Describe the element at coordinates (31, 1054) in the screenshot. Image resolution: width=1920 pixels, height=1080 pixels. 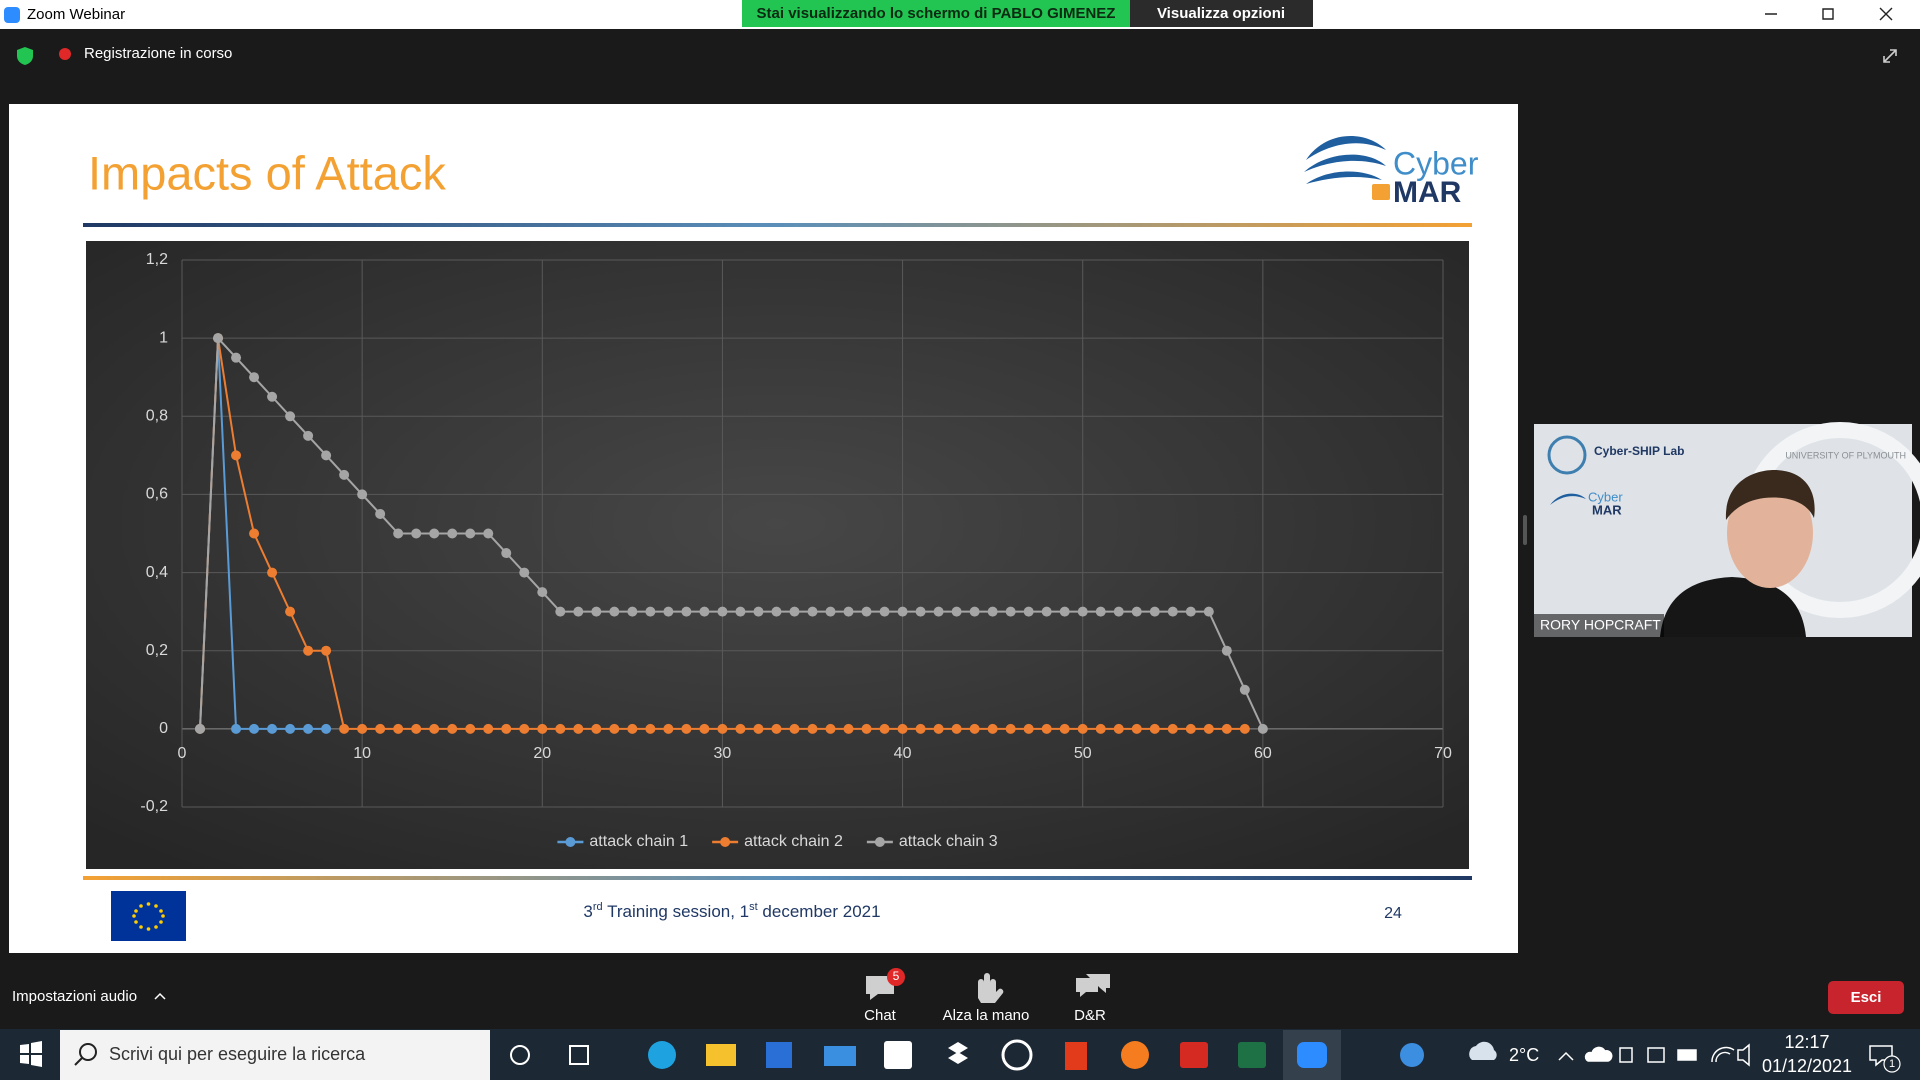
I see `start-button` at that location.